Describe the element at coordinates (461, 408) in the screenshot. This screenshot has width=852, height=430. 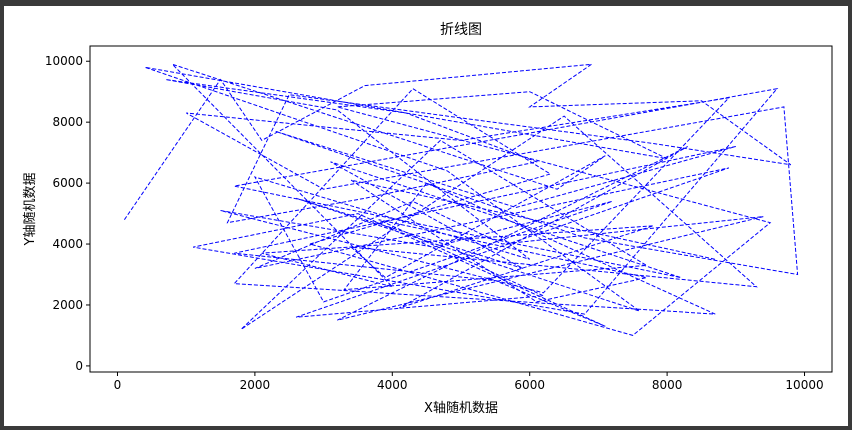
I see `x-axis-label: X轴随机数据` at that location.